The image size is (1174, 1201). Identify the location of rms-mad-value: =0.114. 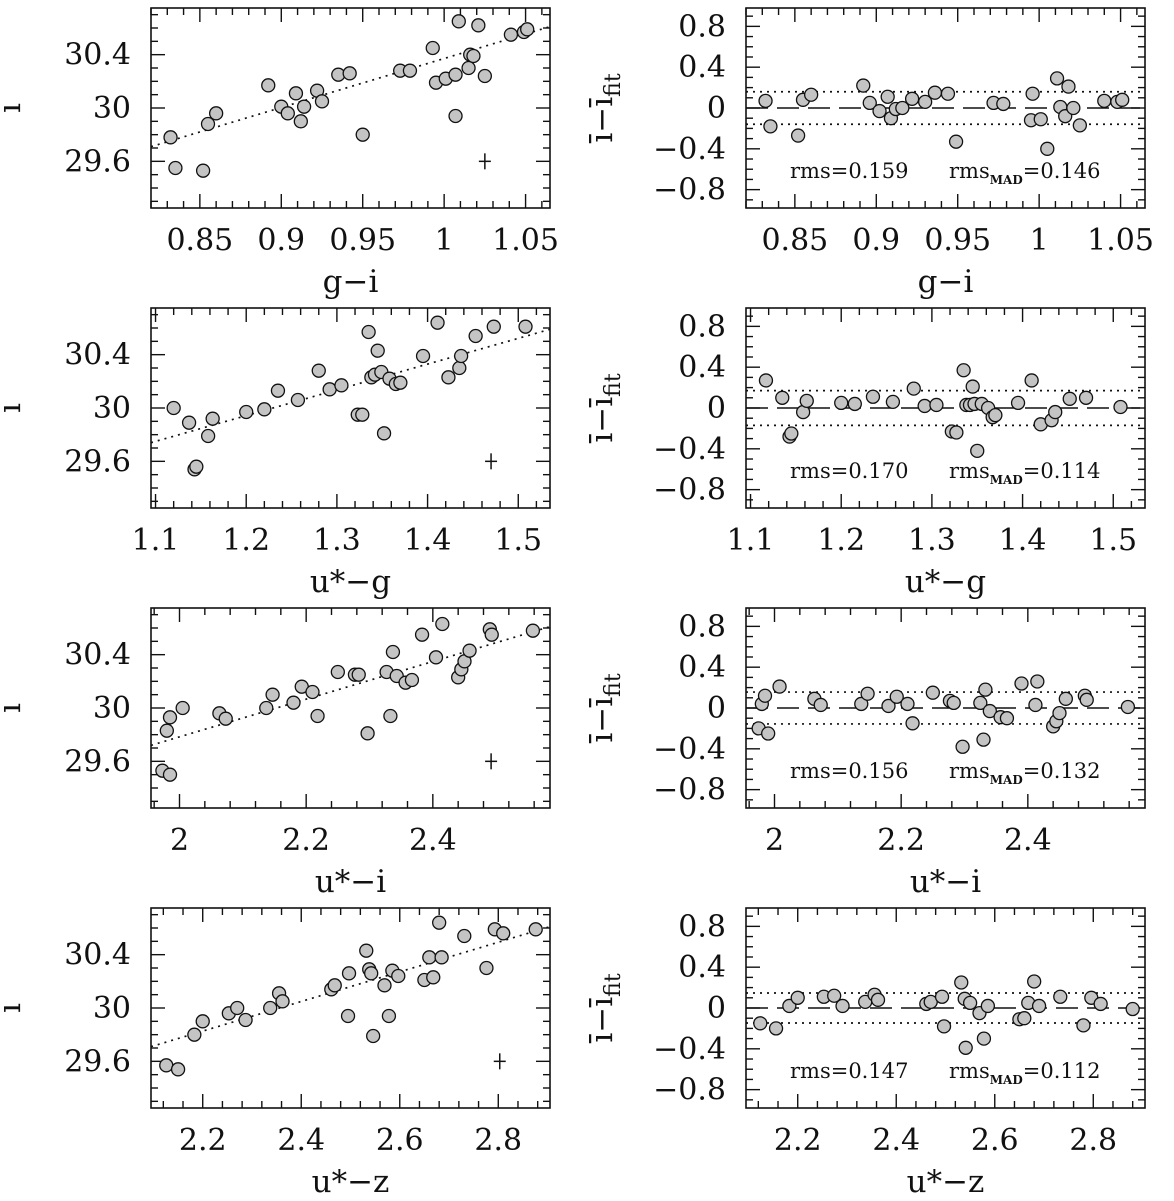
(1062, 471).